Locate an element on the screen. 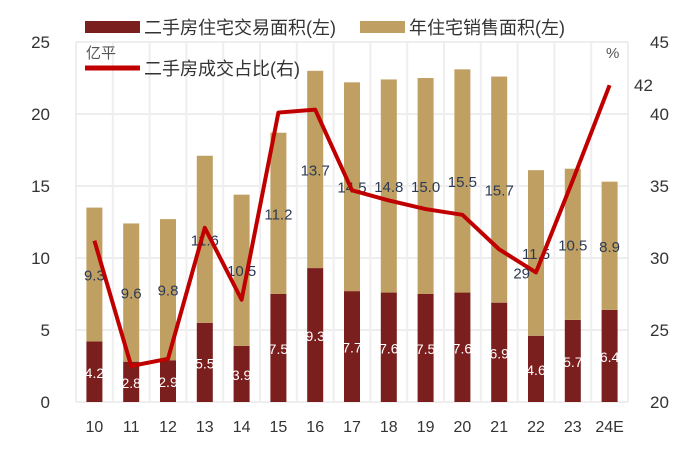 The height and width of the screenshot is (453, 700). bar-label-secondhand: 5.5 is located at coordinates (205, 363).